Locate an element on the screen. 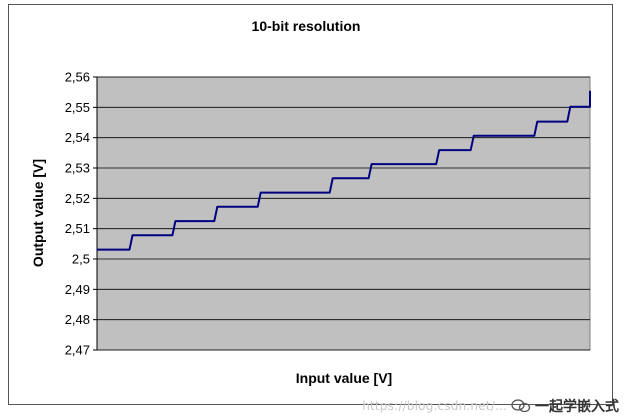 This screenshot has width=625, height=418. y-axis-ticks: 2,47 2,48 2,49 2,5 2,51 2,52 2,53 2,54 2,55 2,56 is located at coordinates (81, 214).